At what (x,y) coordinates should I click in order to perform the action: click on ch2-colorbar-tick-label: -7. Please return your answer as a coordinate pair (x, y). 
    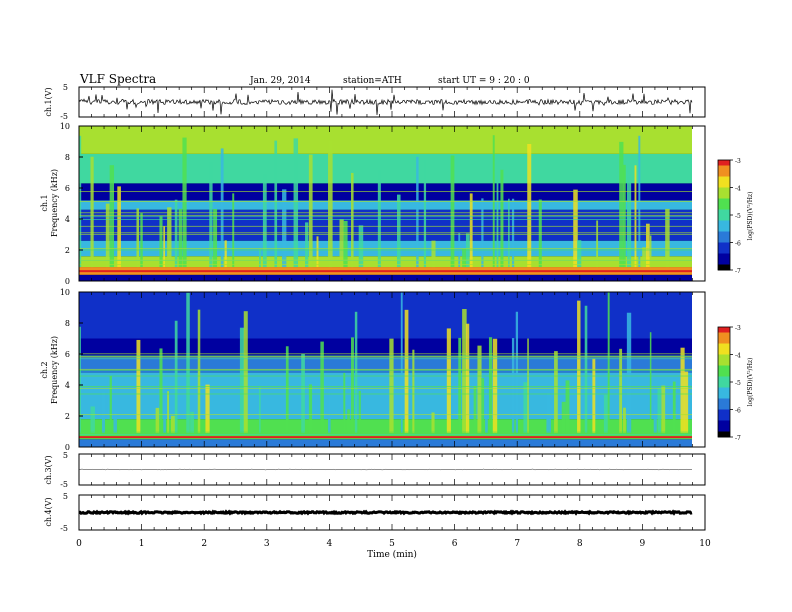
    Looking at the image, I should click on (738, 438).